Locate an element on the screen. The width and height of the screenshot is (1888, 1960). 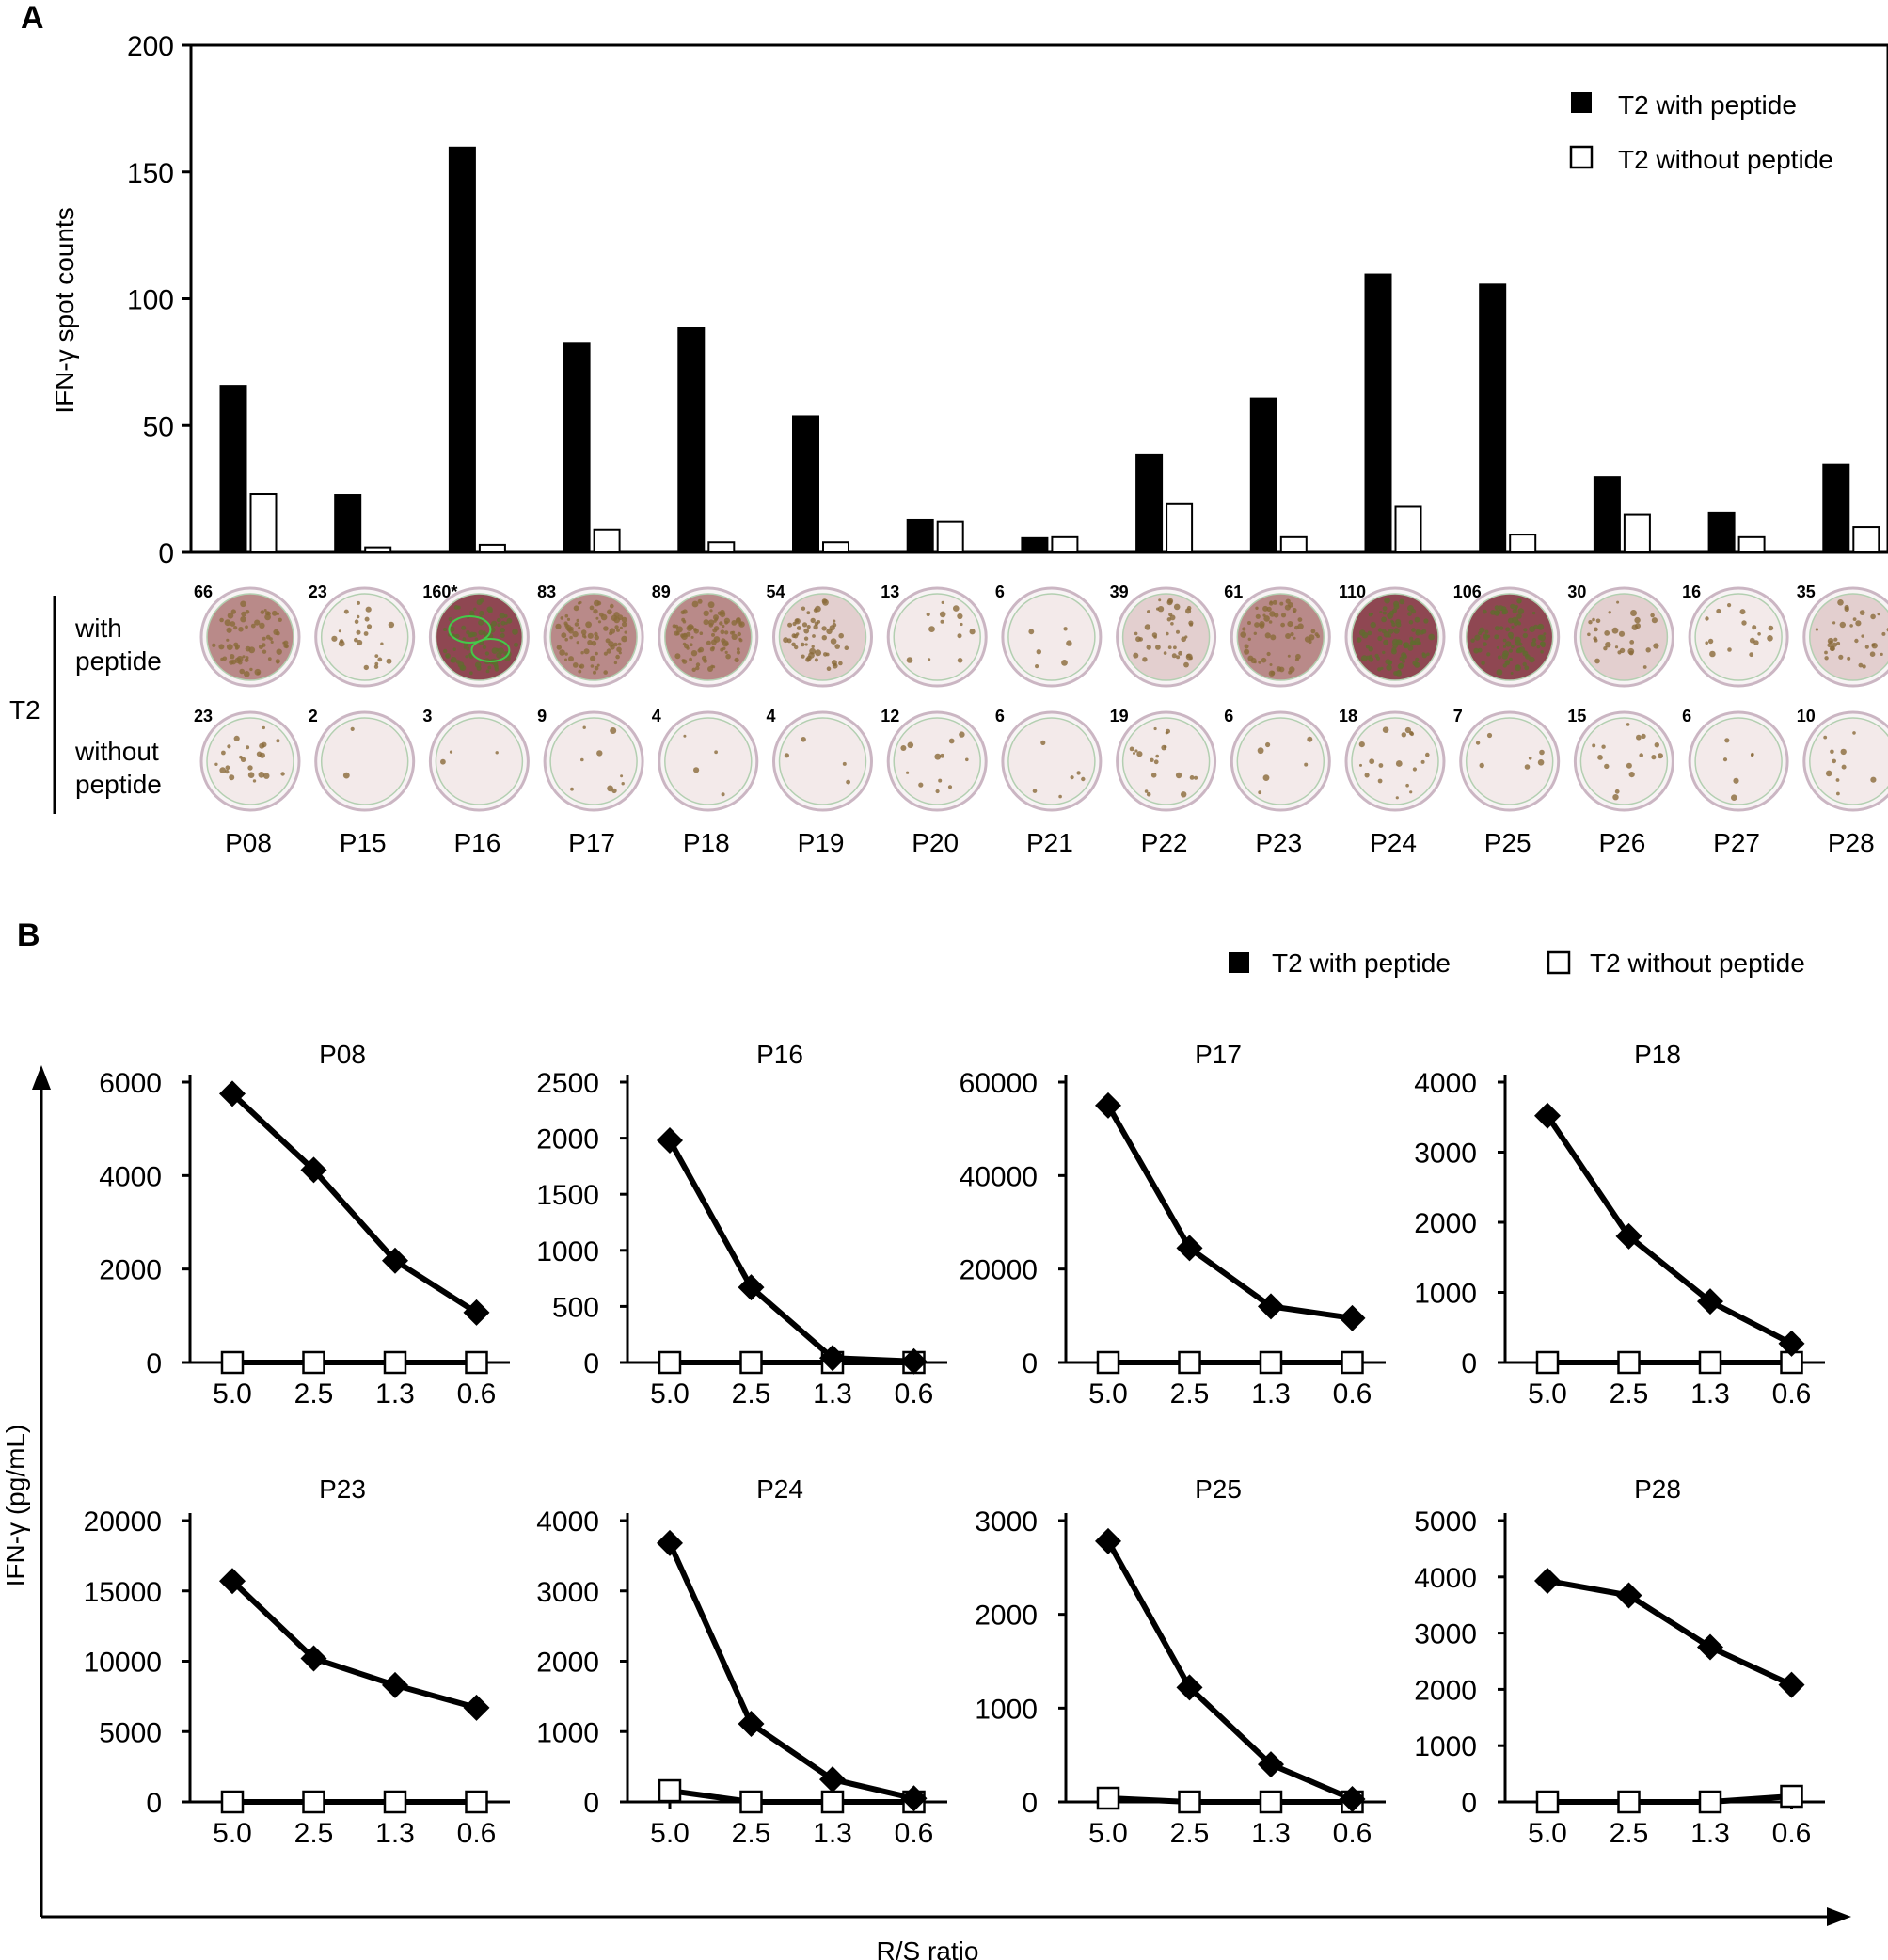
chart-title: P16 is located at coordinates (779, 1054).